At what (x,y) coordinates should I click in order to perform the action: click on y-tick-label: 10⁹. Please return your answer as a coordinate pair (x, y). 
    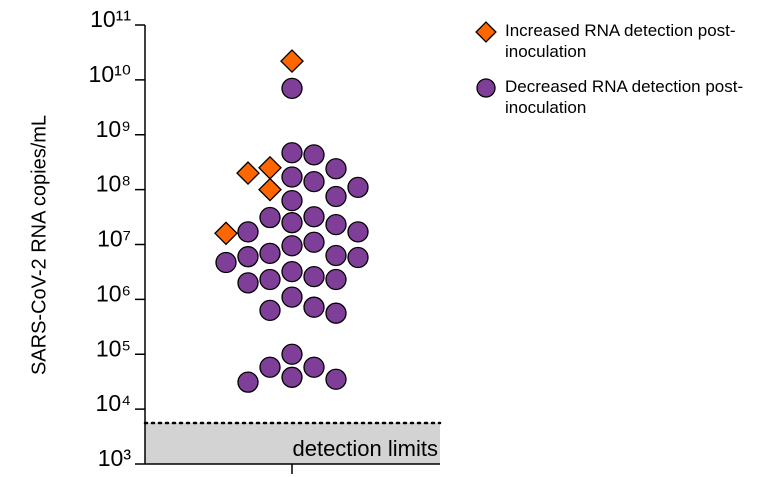
    Looking at the image, I should click on (113, 129).